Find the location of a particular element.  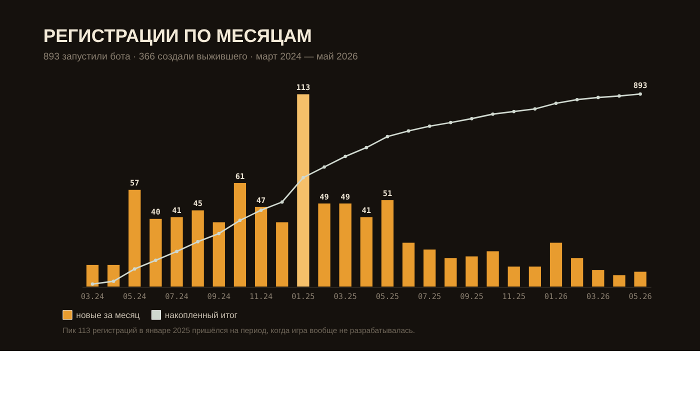

data-label: 45 is located at coordinates (198, 203).